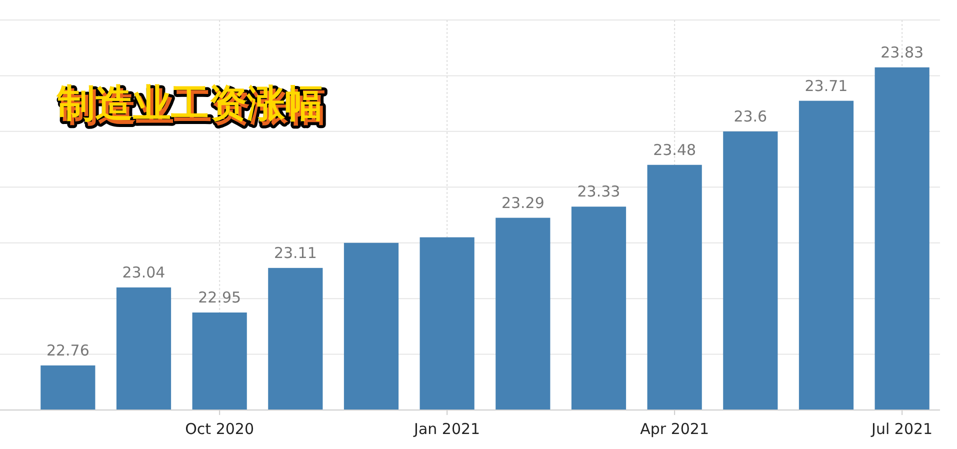  I want to click on data-label: 23.71, so click(826, 85).